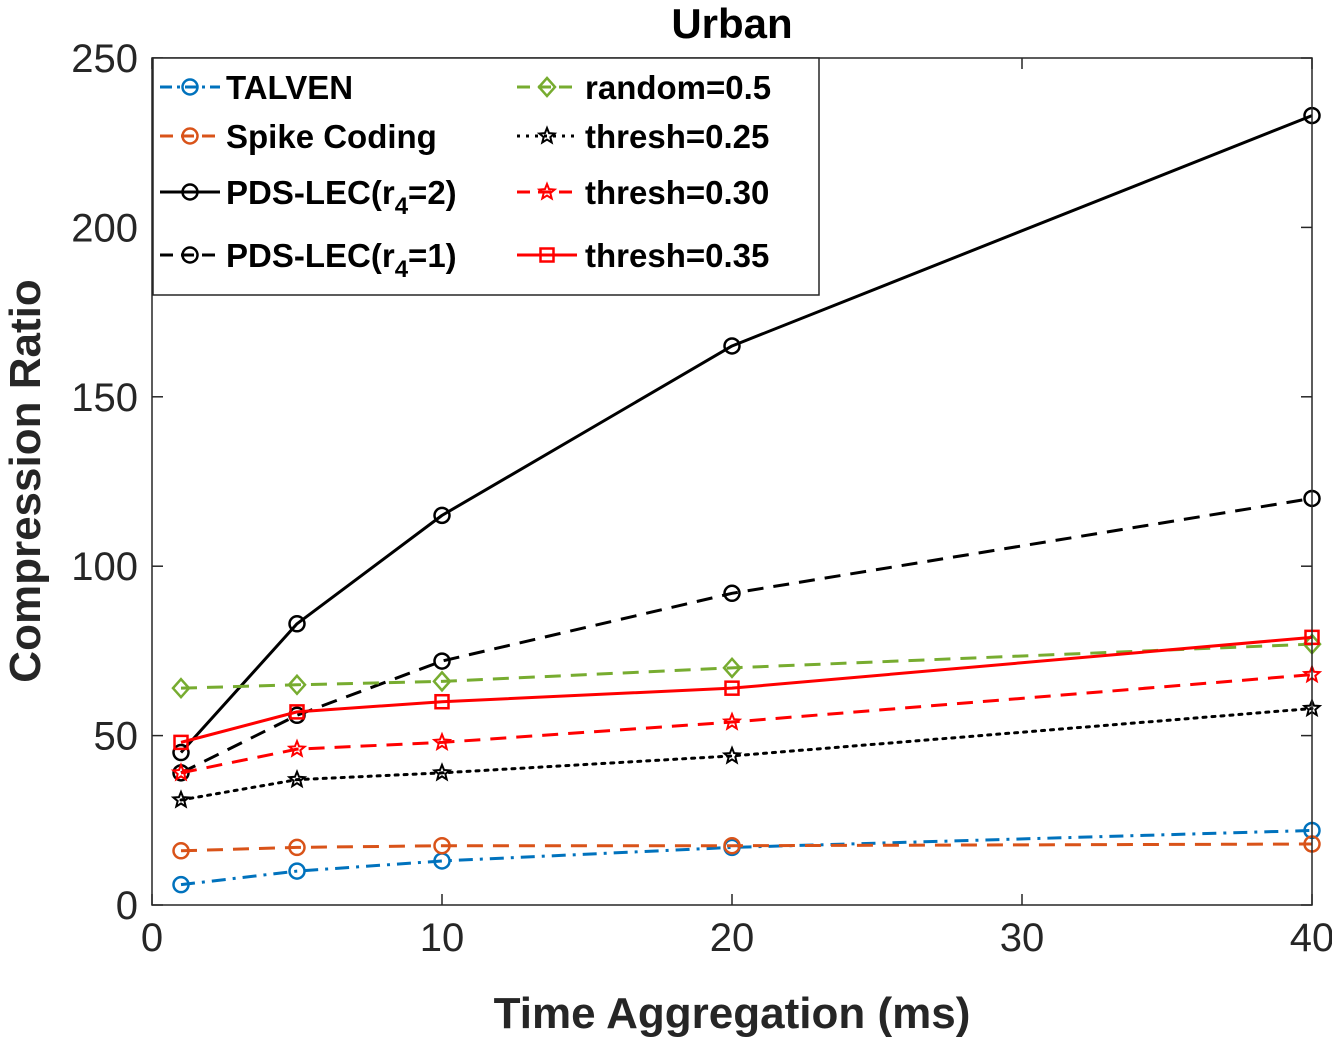 Image resolution: width=1332 pixels, height=1037 pixels. I want to click on legend-label: PDS-LEC(r4=2), so click(341, 197).